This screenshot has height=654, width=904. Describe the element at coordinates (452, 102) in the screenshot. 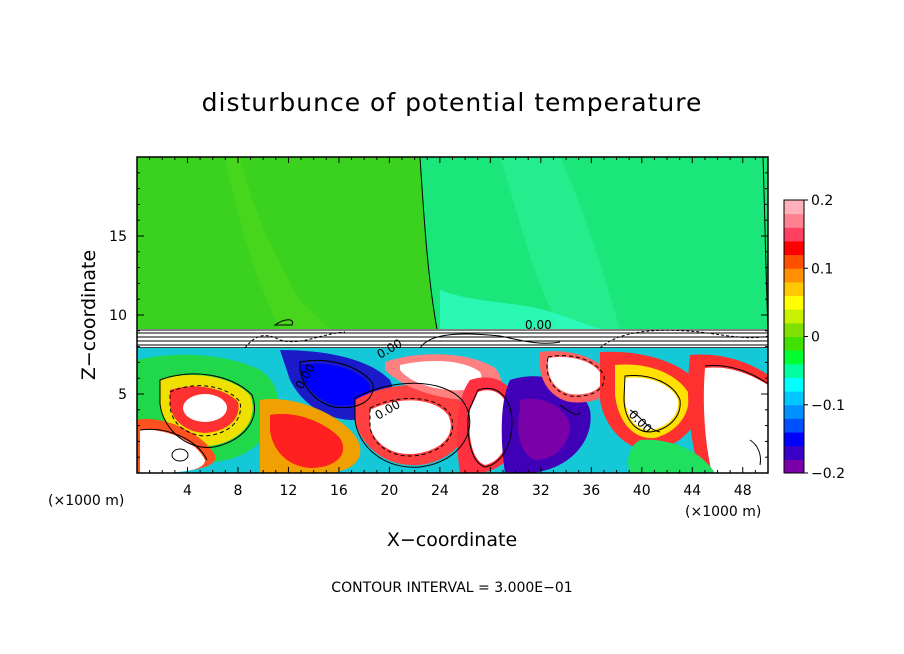

I see `chart-title: disturbunce of potential temperature` at that location.